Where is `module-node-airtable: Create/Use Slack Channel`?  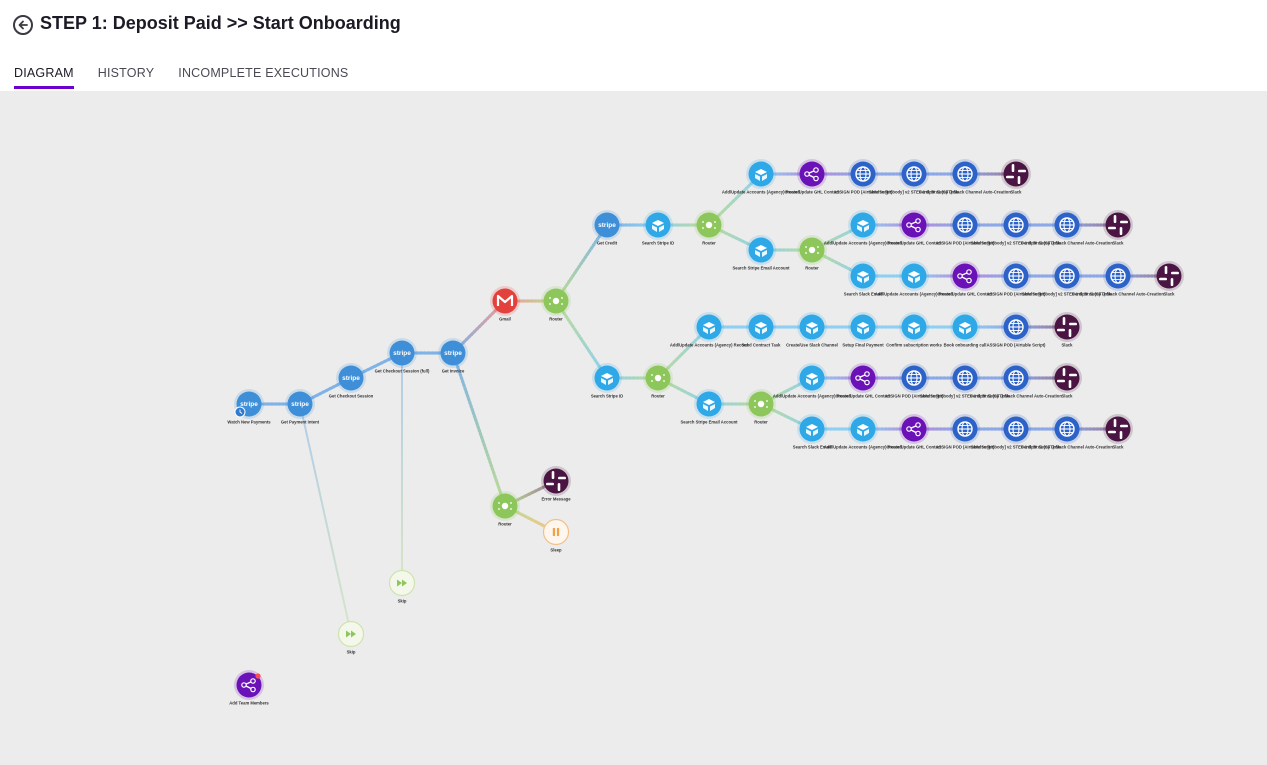
module-node-airtable: Create/Use Slack Channel is located at coordinates (812, 330).